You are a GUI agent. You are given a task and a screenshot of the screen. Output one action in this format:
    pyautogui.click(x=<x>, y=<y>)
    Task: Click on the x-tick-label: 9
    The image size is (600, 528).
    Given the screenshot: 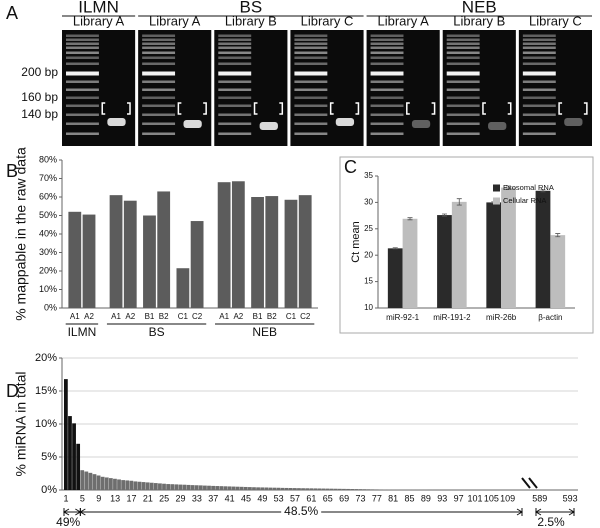 What is the action you would take?
    pyautogui.click(x=98, y=498)
    